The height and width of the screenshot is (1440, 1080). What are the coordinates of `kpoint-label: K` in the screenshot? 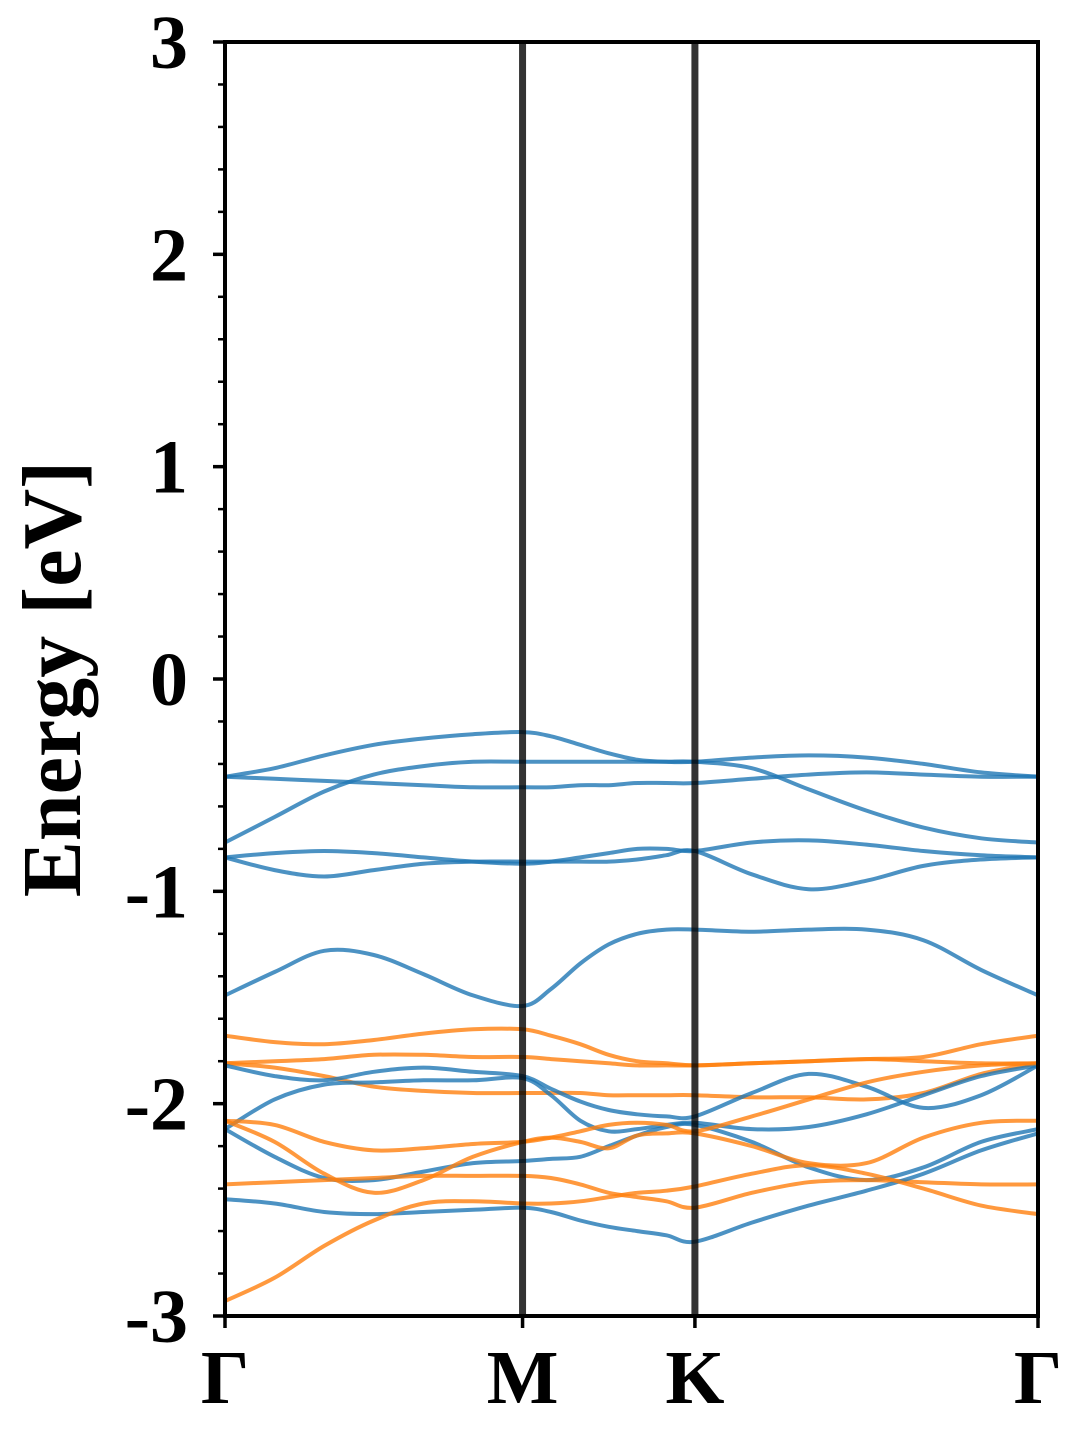 It's located at (694, 1378).